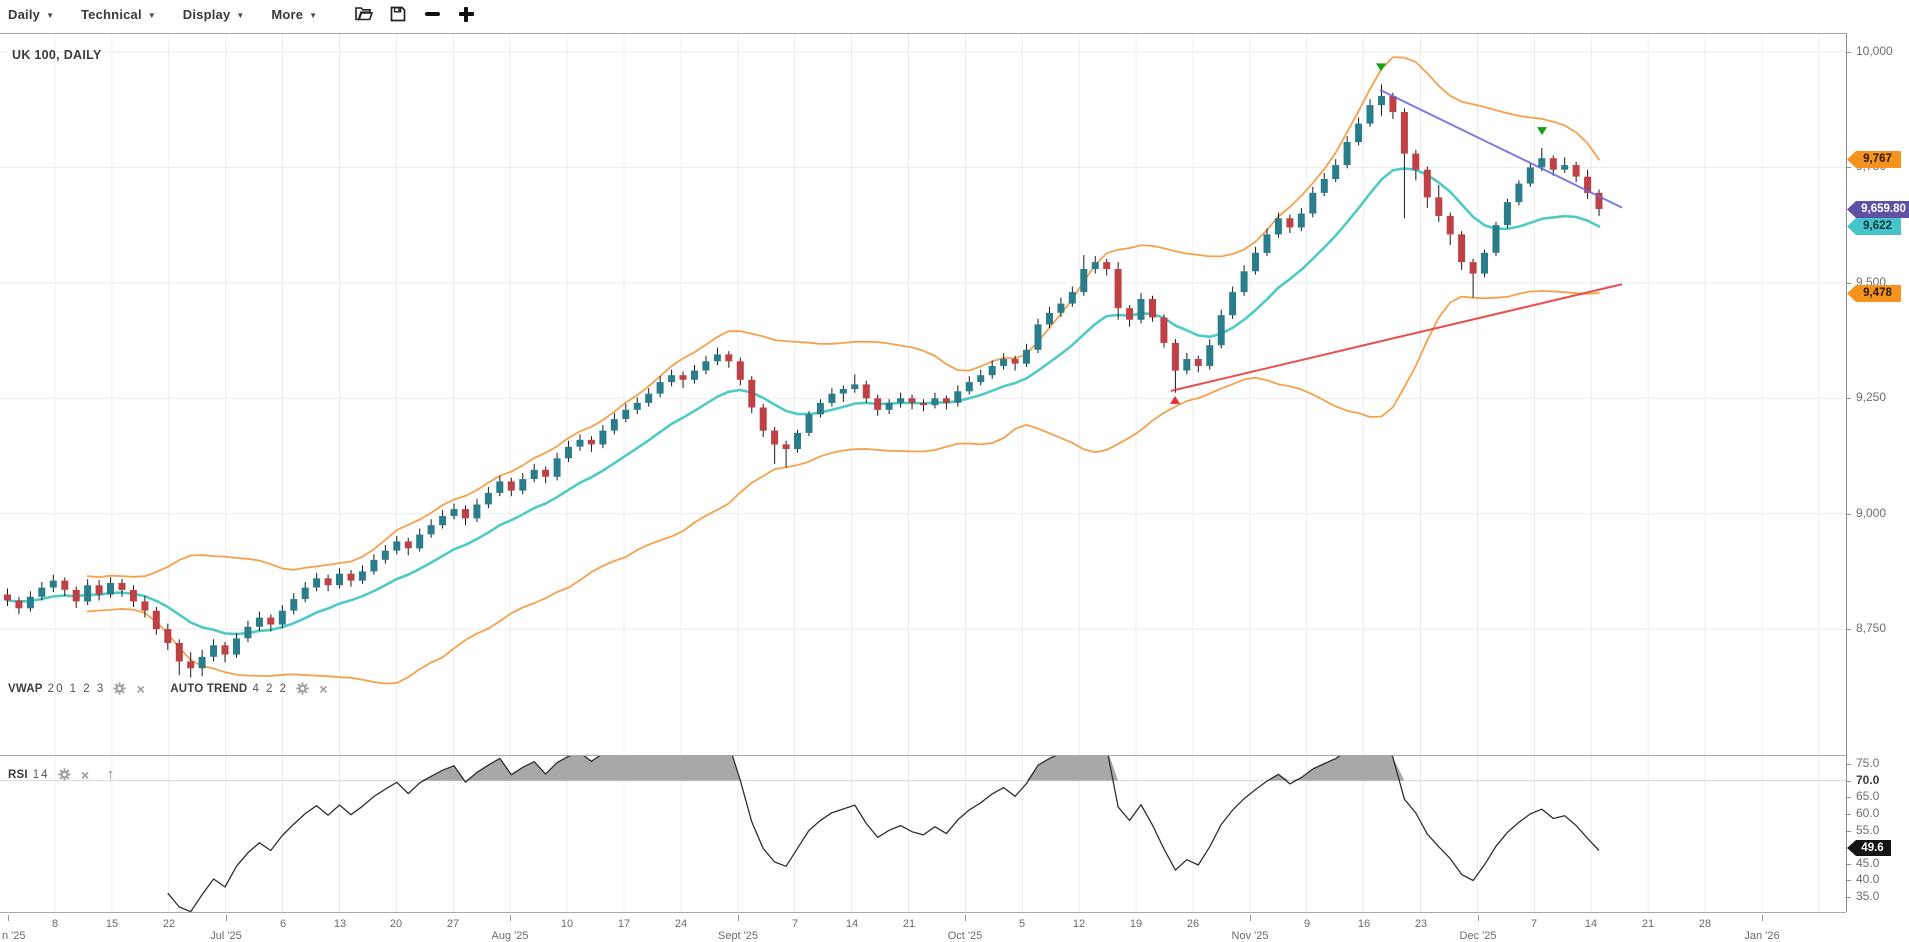 The height and width of the screenshot is (942, 1909). I want to click on x-axis-day-label: 26, so click(1193, 924).